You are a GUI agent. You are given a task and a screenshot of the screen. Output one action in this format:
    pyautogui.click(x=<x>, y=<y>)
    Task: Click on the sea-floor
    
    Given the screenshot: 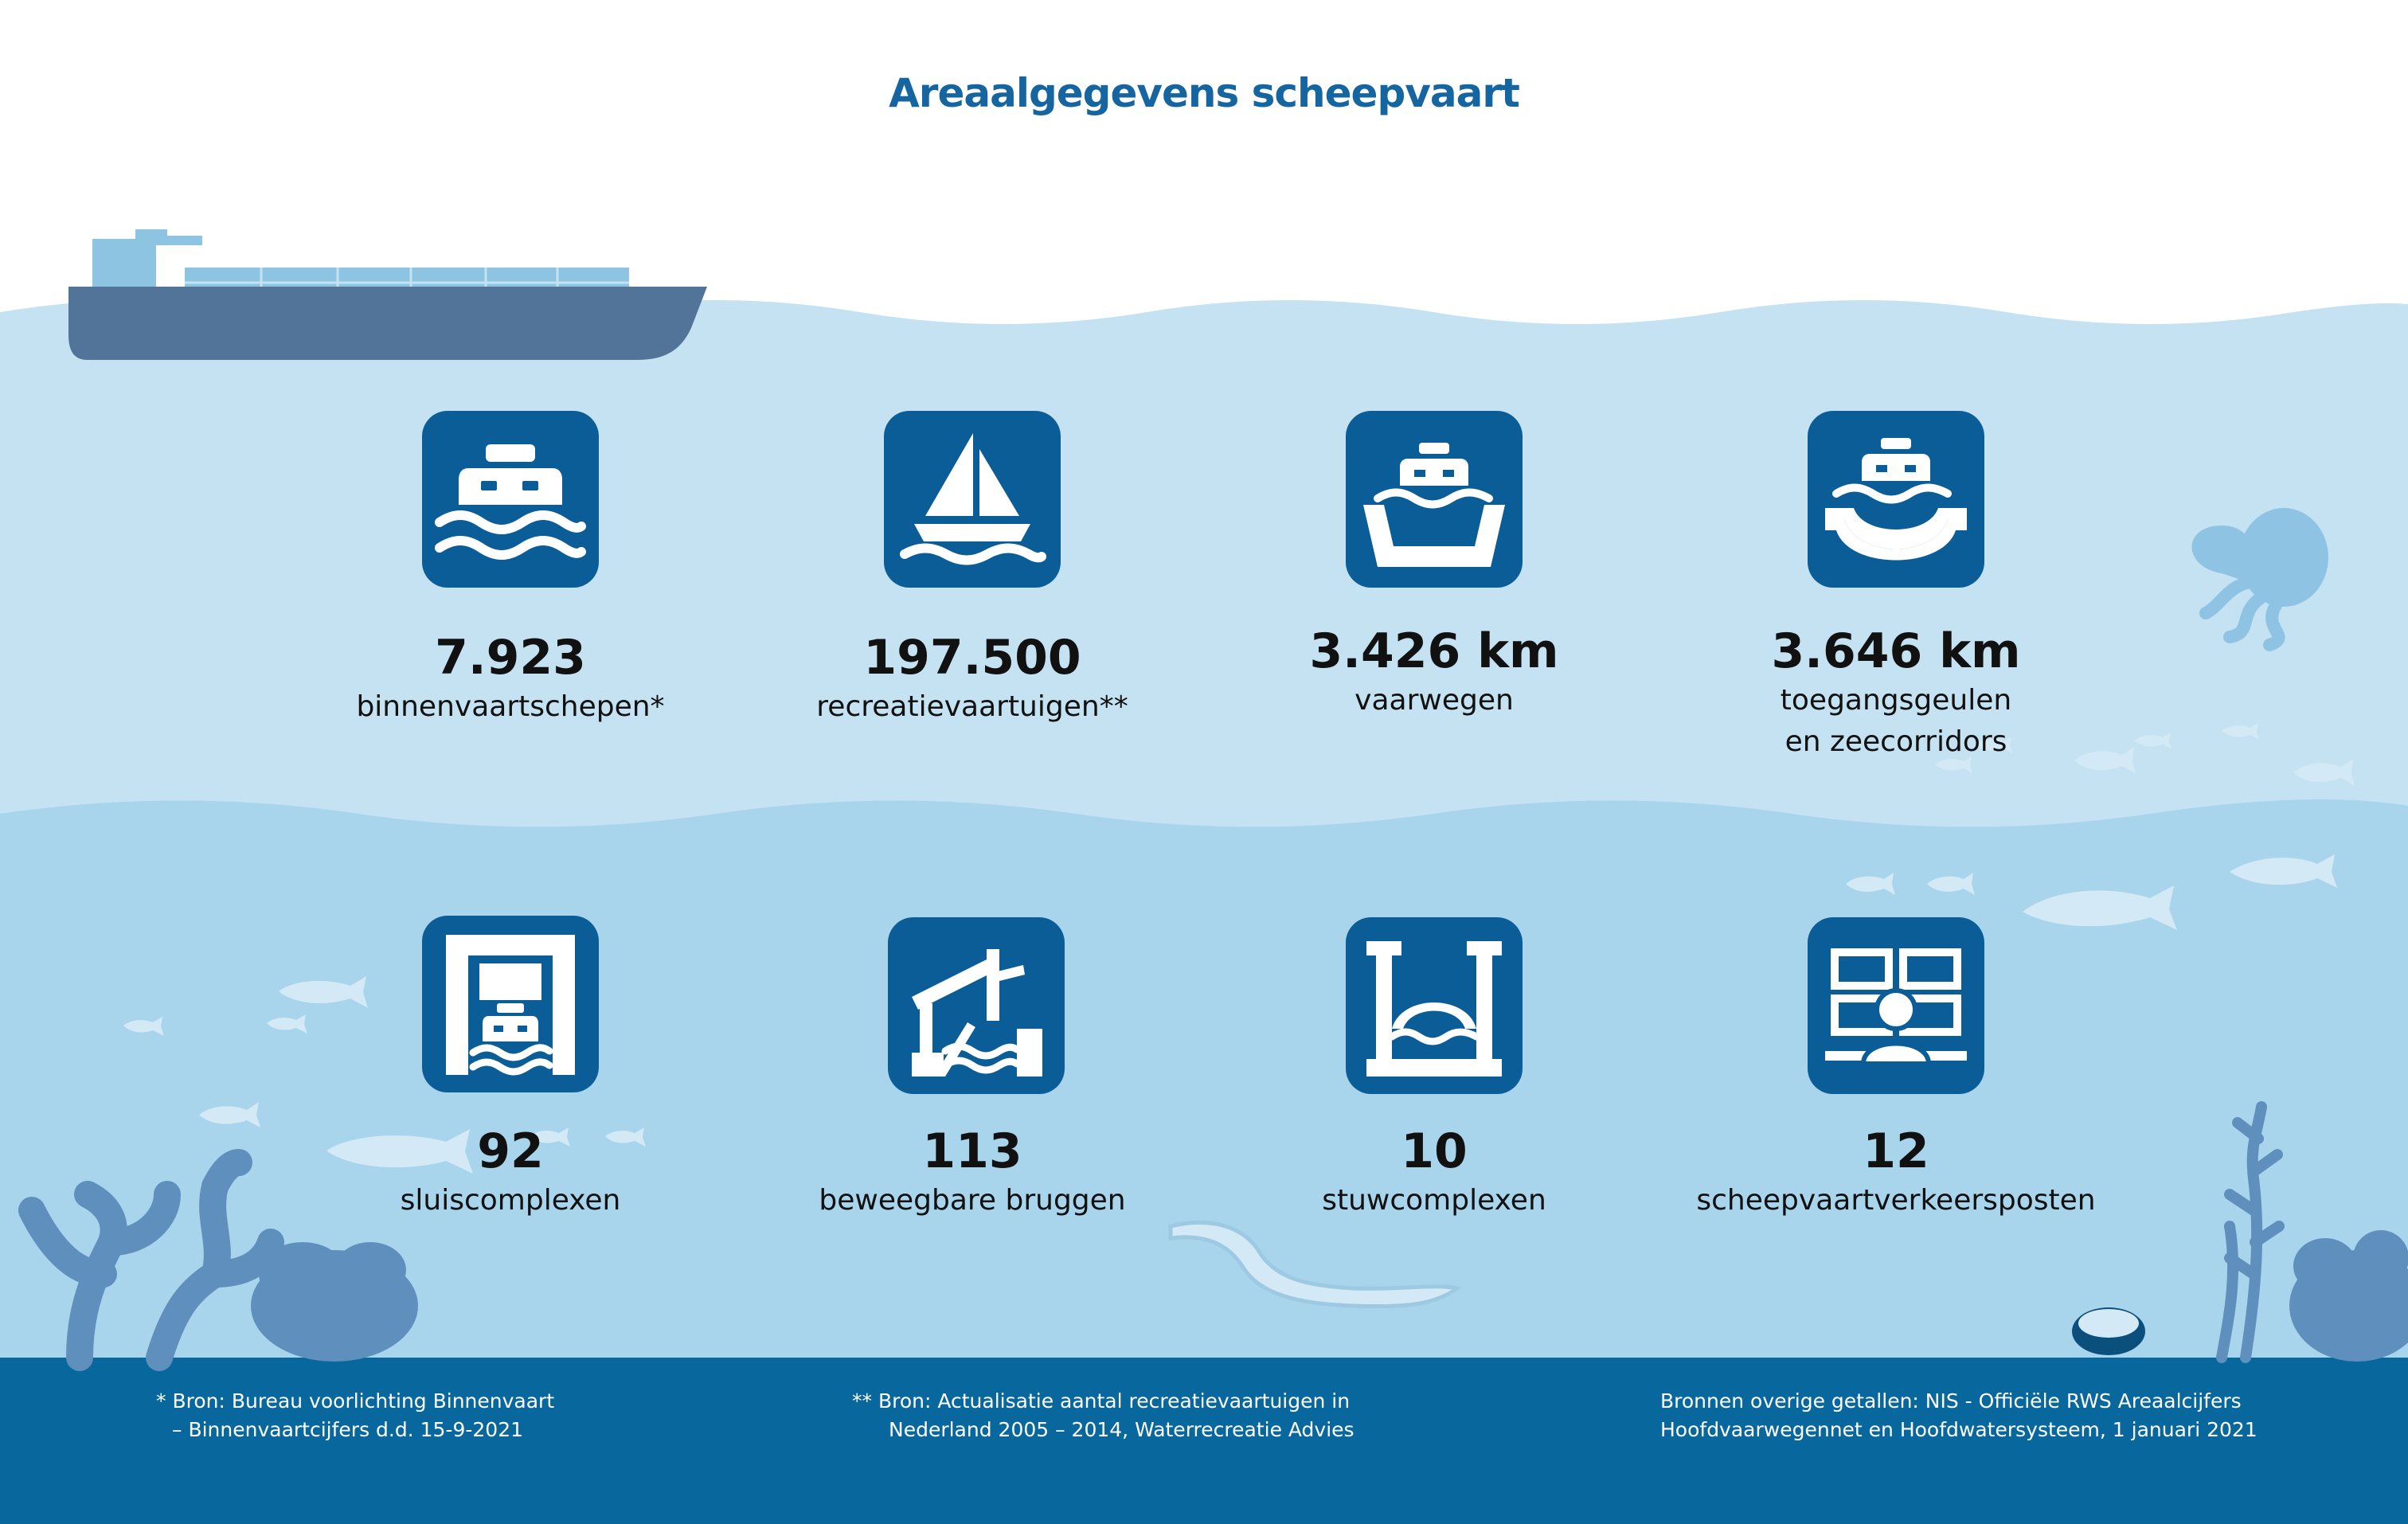 What is the action you would take?
    pyautogui.click(x=1204, y=1441)
    